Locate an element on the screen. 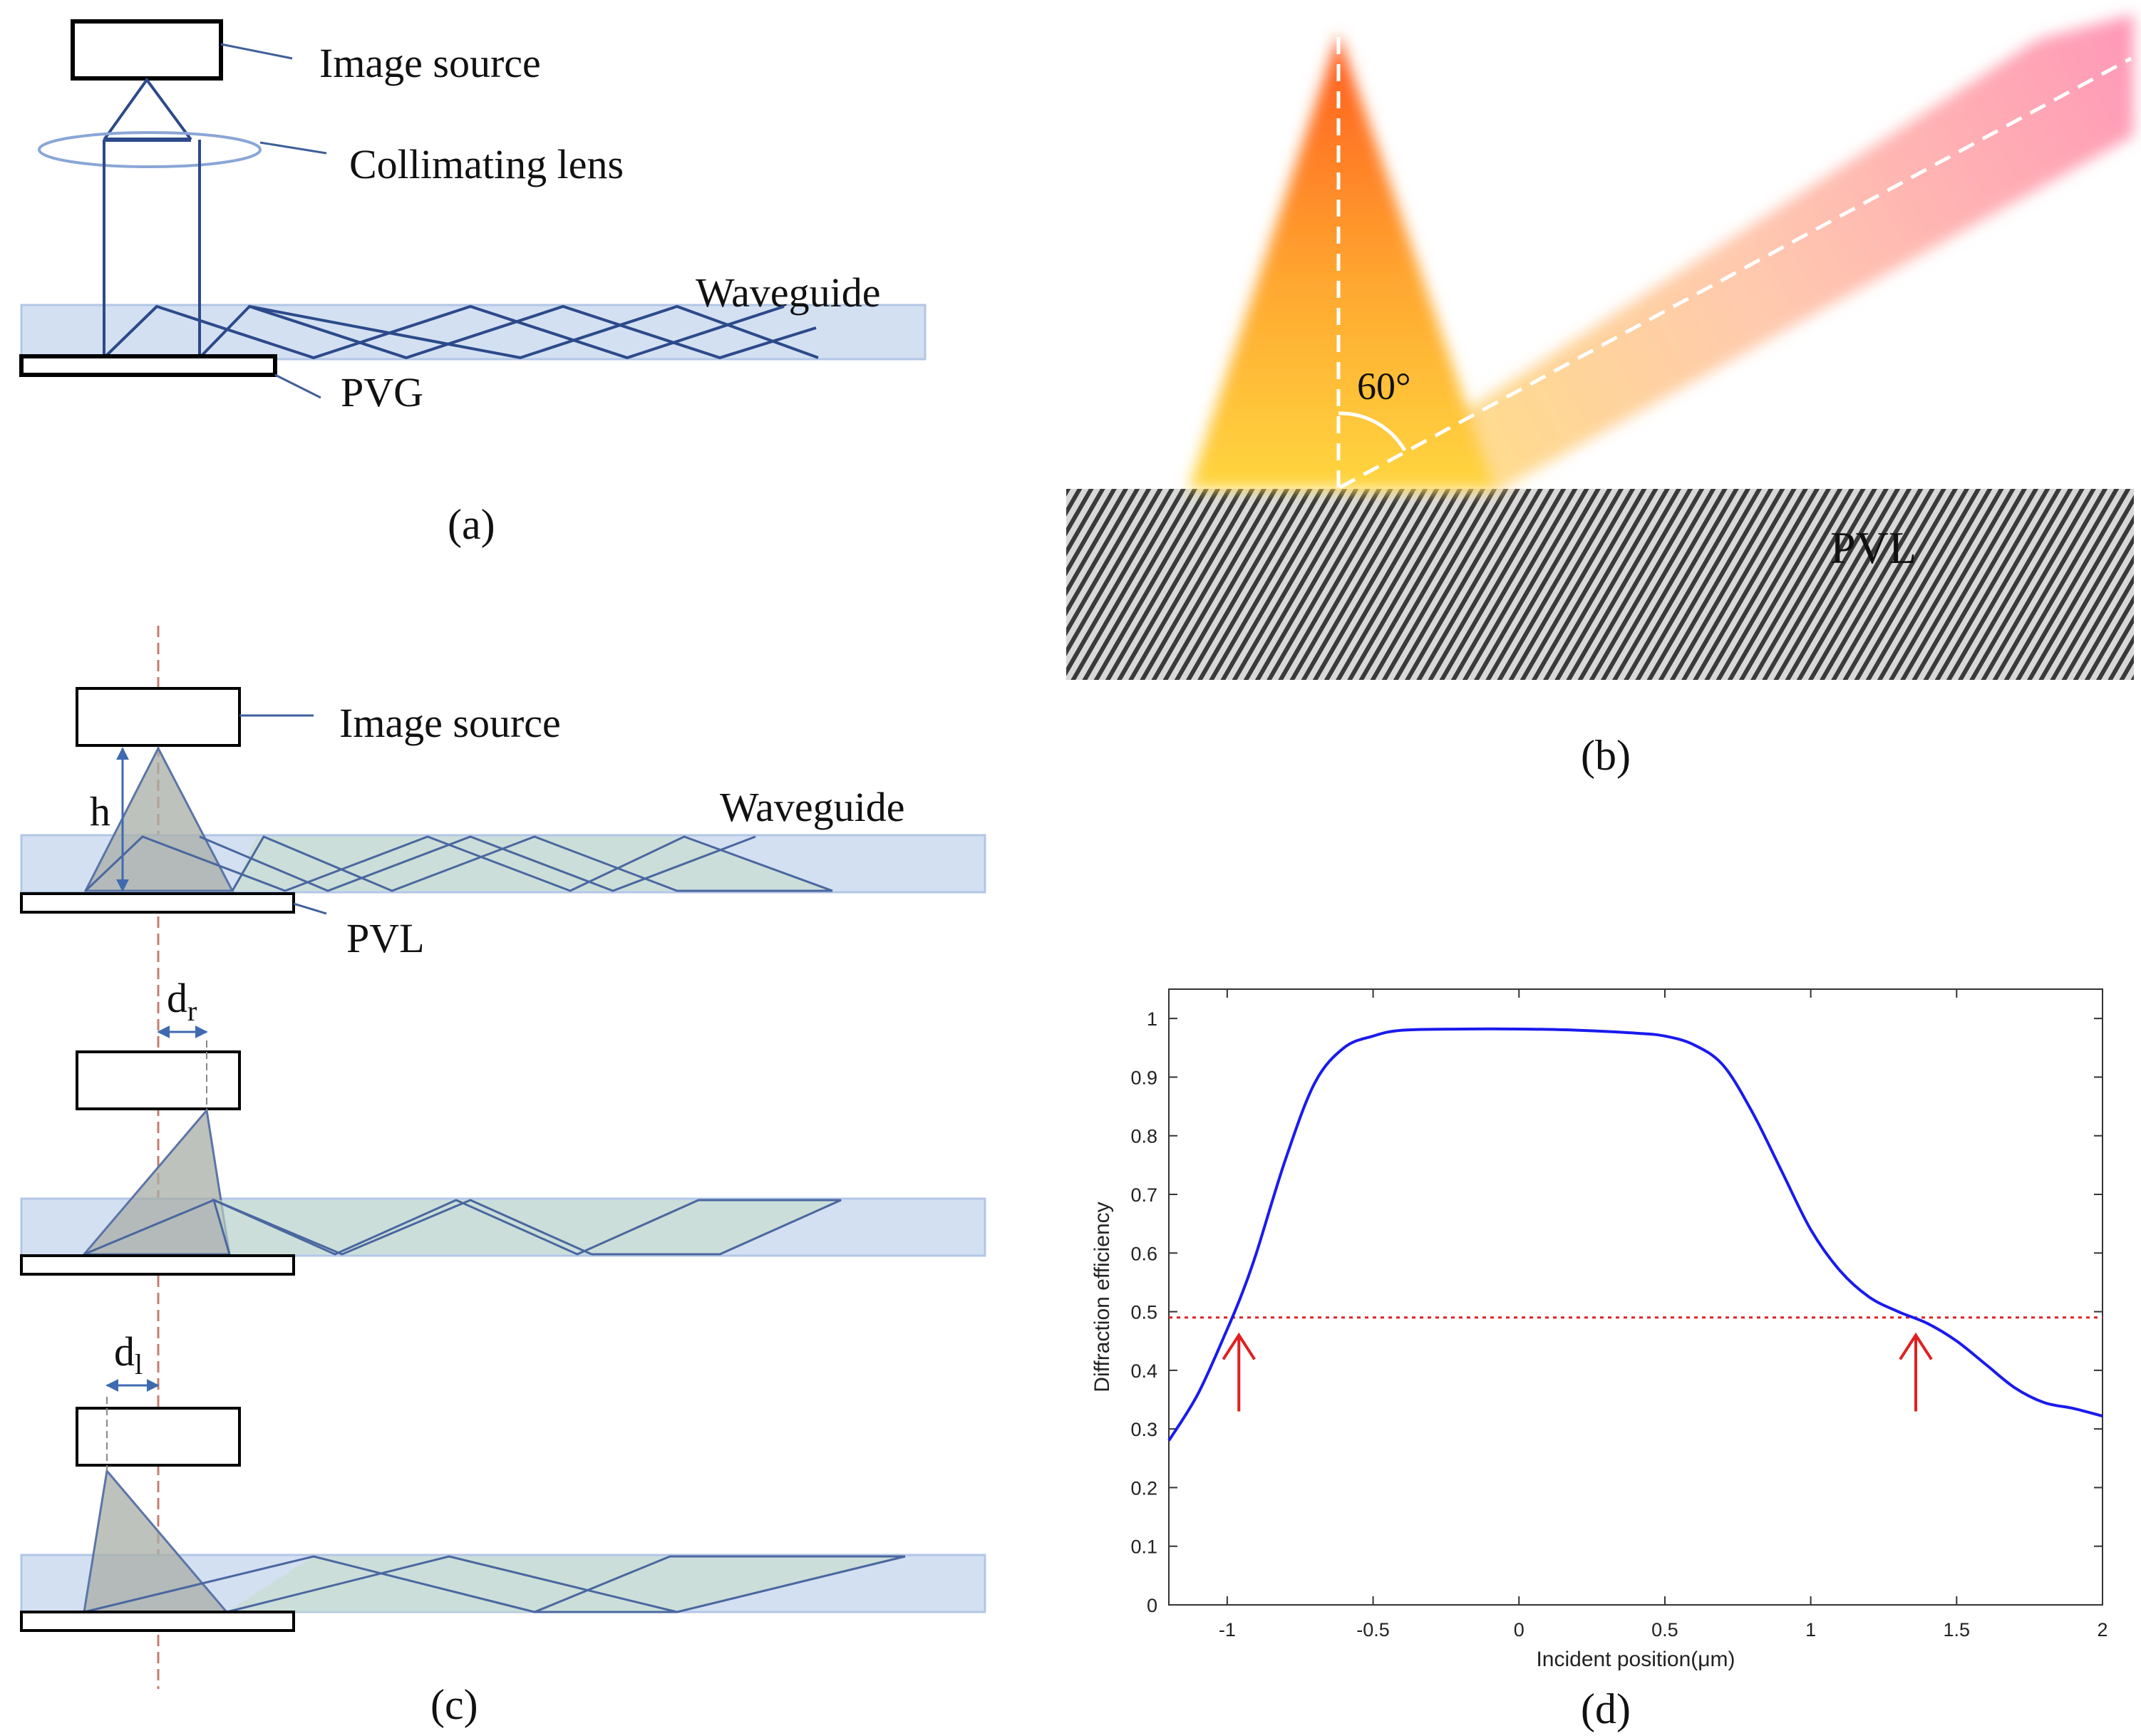  efficiency-curve is located at coordinates (1635, 1235).